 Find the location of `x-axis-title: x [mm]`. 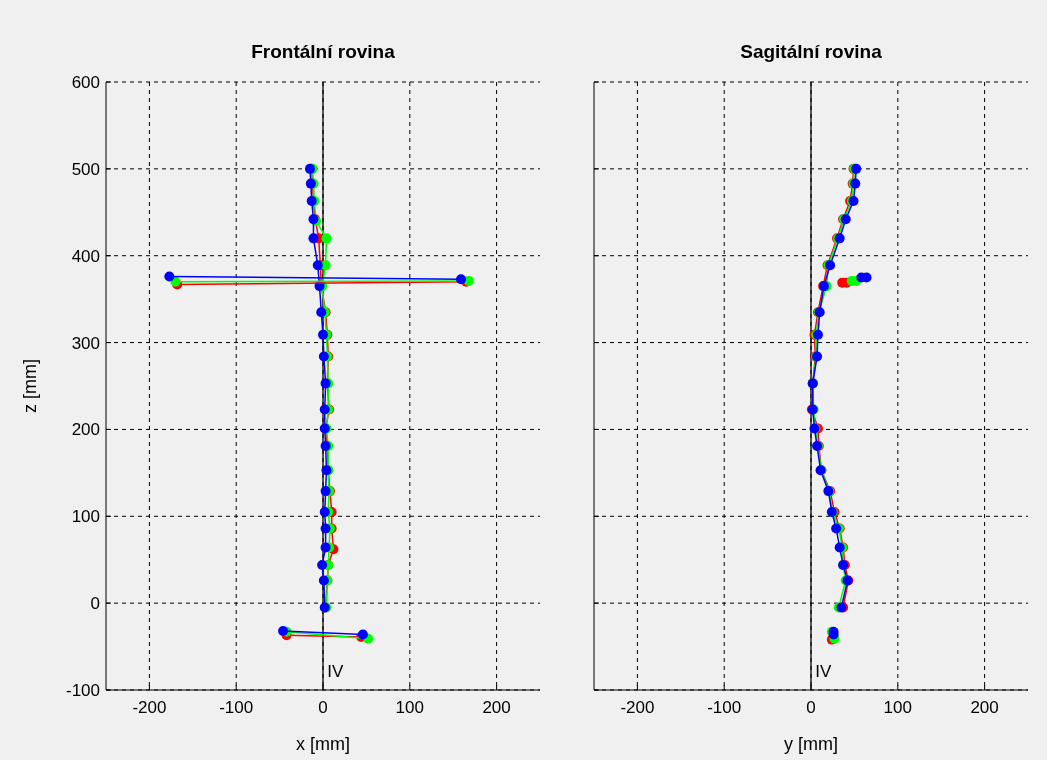

x-axis-title: x [mm] is located at coordinates (323, 744).